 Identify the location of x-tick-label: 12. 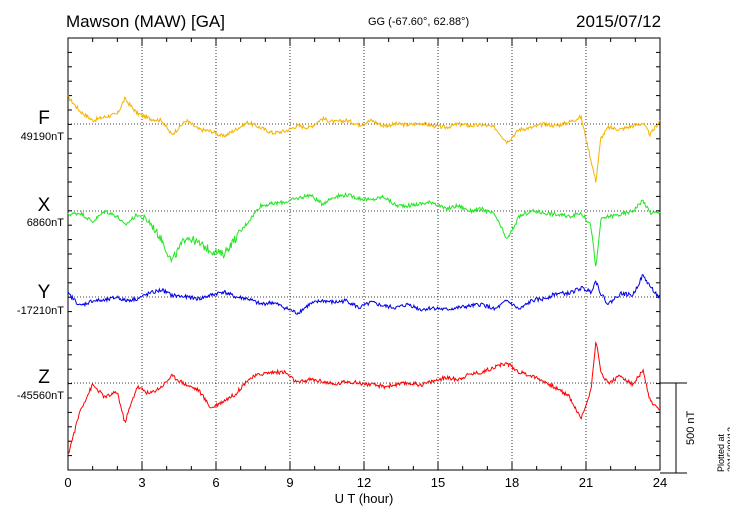
(364, 482).